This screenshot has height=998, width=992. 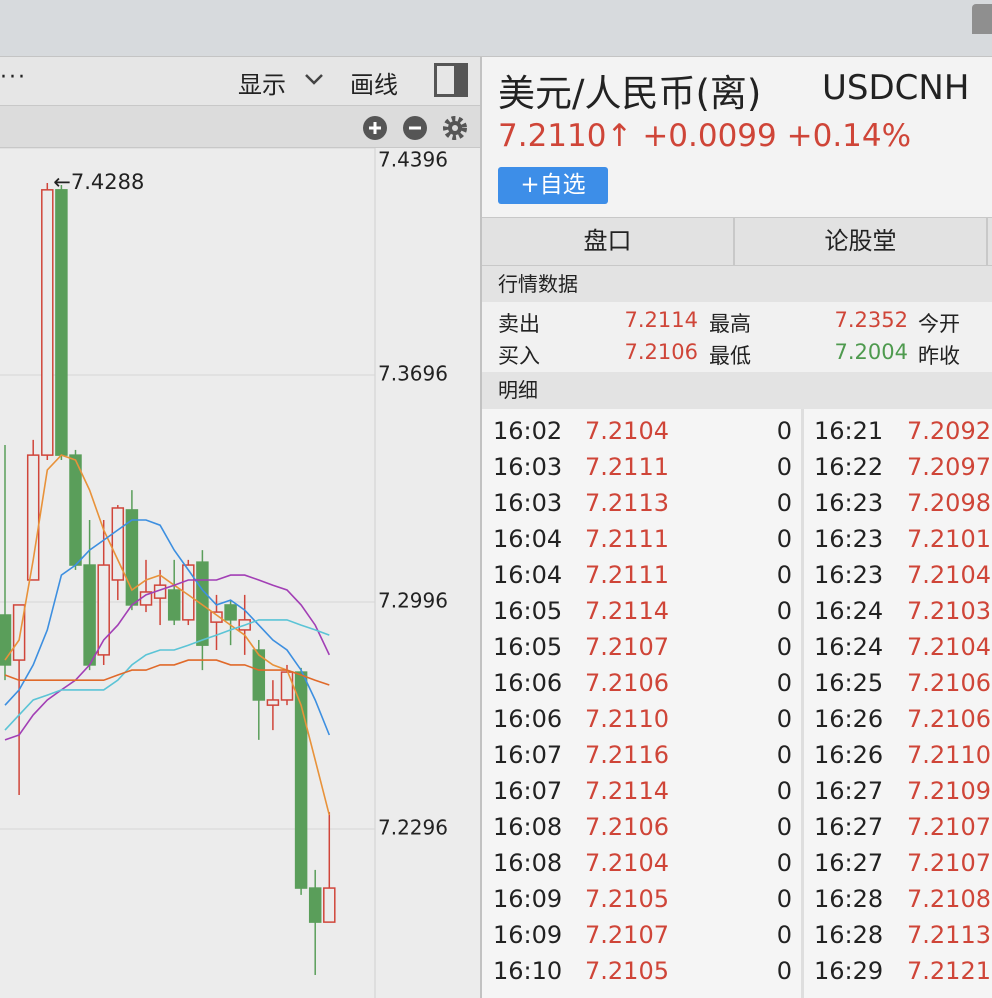 What do you see at coordinates (849, 791) in the screenshot?
I see `time: 16:27` at bounding box center [849, 791].